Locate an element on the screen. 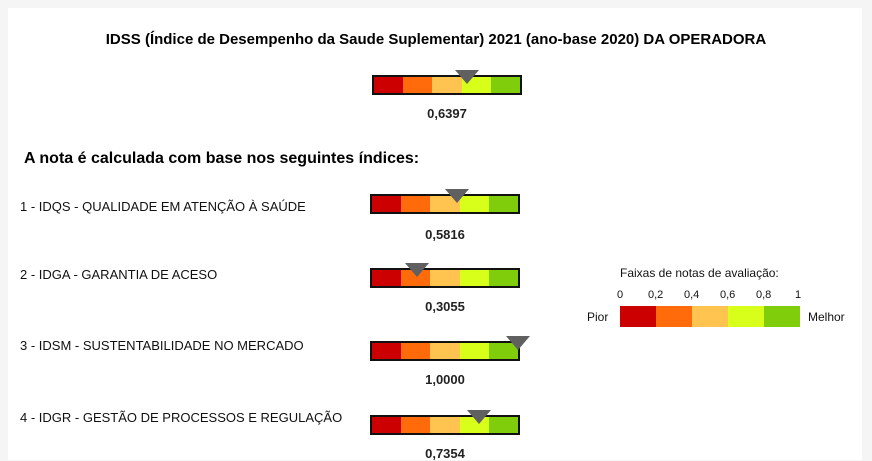 The image size is (872, 461). legend-tick-0: 0 is located at coordinates (620, 295).